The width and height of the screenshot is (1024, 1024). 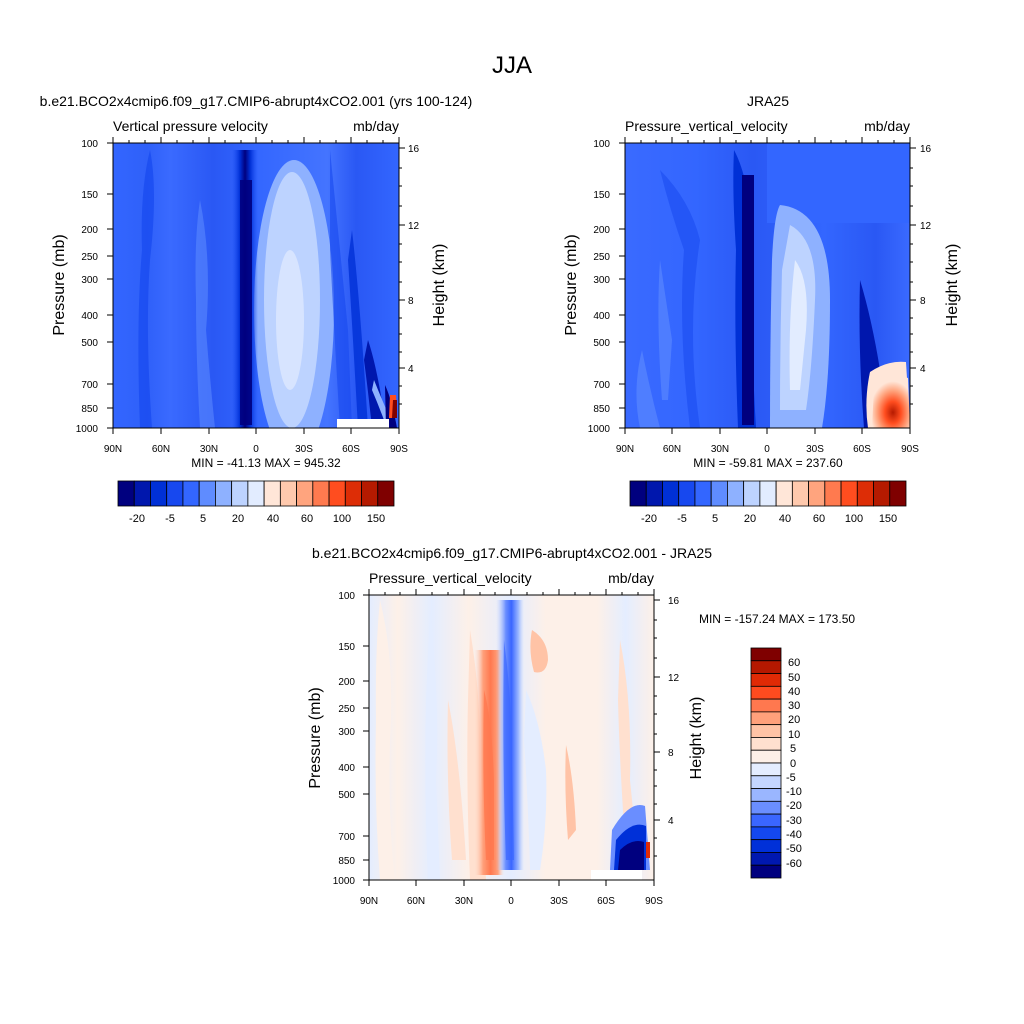 I want to click on y2-tick-label: 16, so click(x=674, y=601).